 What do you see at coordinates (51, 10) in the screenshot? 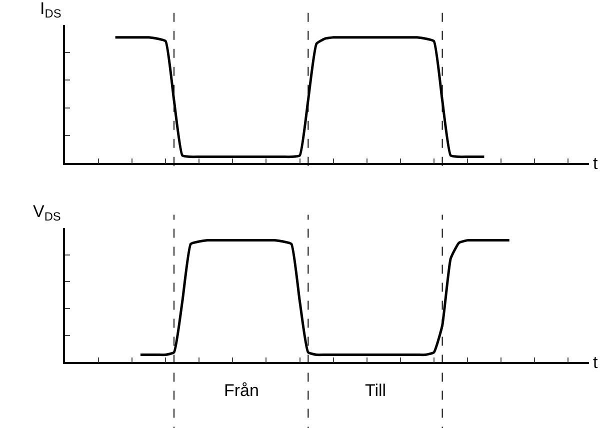
I see `y-axis-title: I$_{DS}$` at bounding box center [51, 10].